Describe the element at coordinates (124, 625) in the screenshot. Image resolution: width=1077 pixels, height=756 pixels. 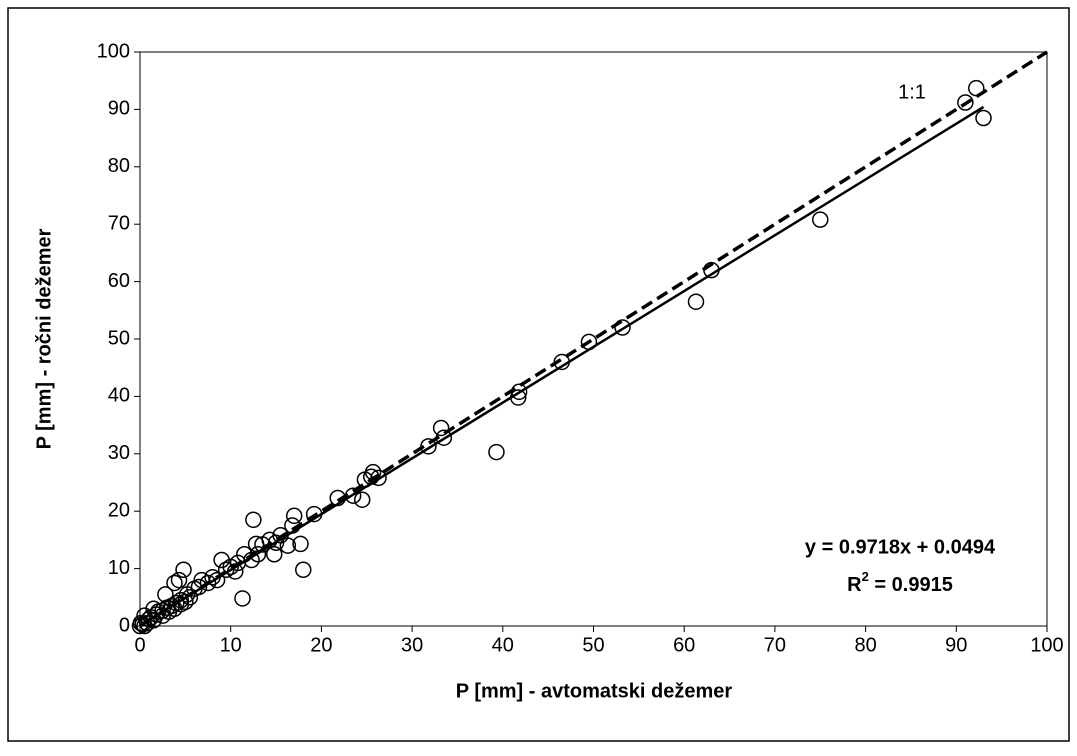
I see `y-tick-label: 0` at that location.